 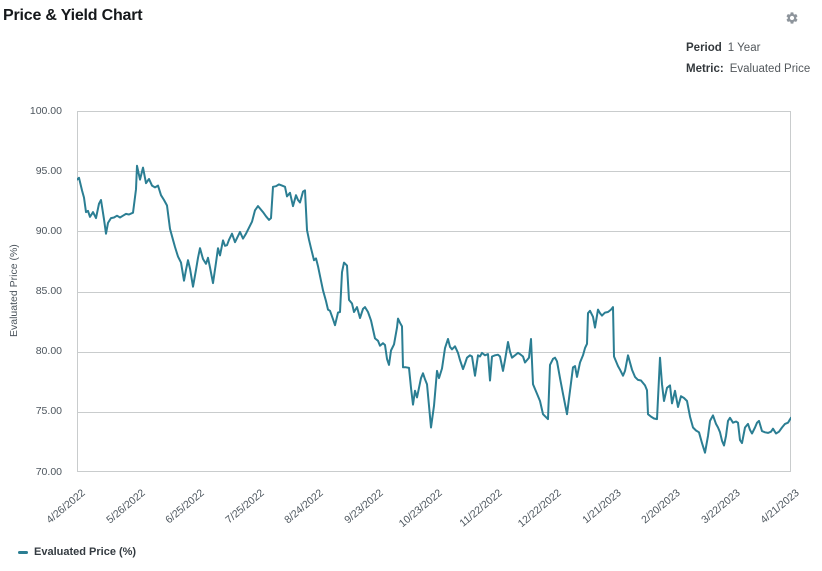 I want to click on x-tick-label: 2/20/2023, so click(x=661, y=507).